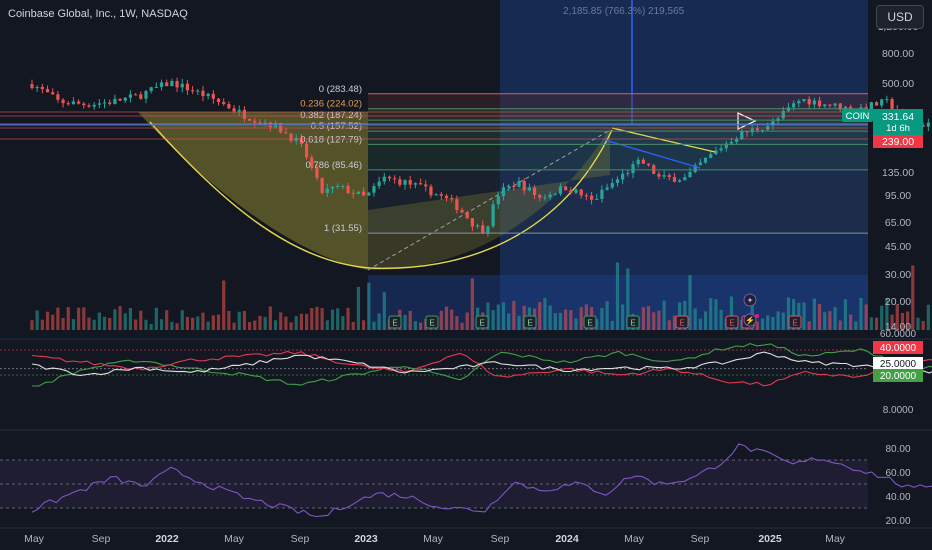 This screenshot has width=932, height=550. Describe the element at coordinates (898, 363) in the screenshot. I see `dmi-tag` at that location.